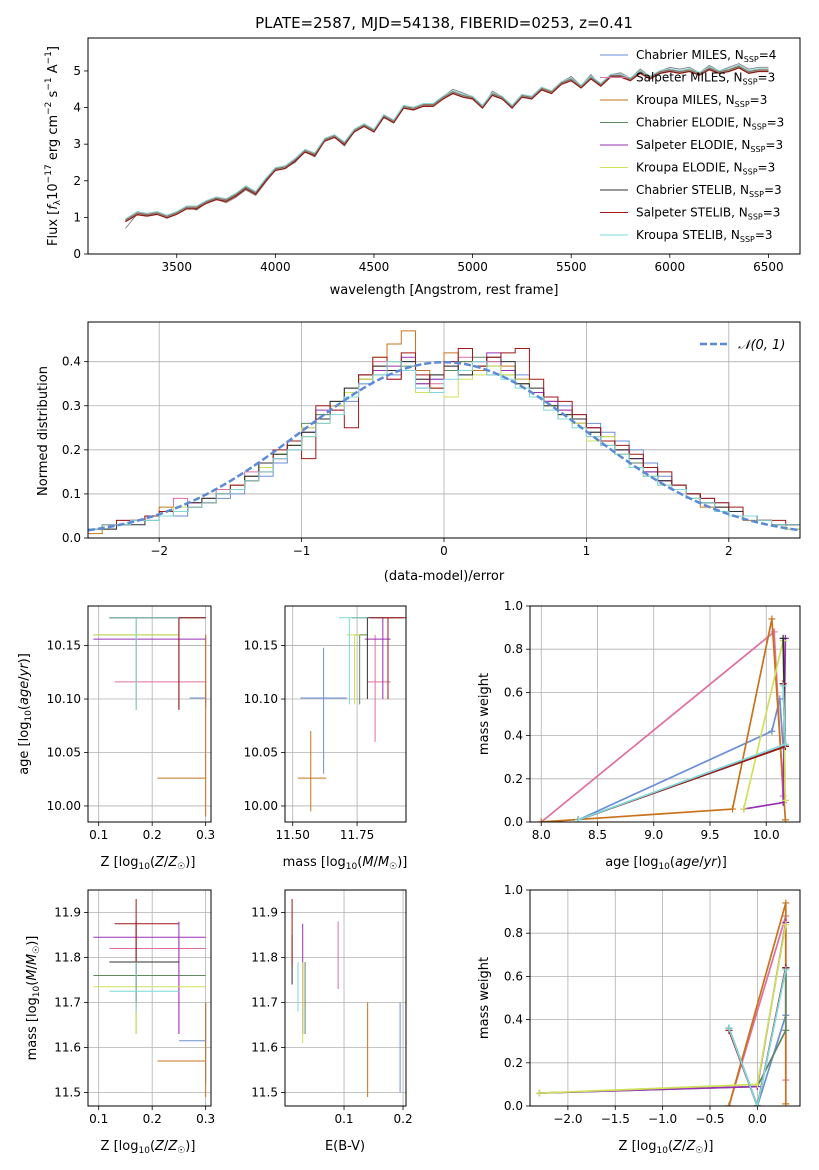 The width and height of the screenshot is (819, 1170). Describe the element at coordinates (757, 1119) in the screenshot. I see `tick-label-x: 0.0` at that location.